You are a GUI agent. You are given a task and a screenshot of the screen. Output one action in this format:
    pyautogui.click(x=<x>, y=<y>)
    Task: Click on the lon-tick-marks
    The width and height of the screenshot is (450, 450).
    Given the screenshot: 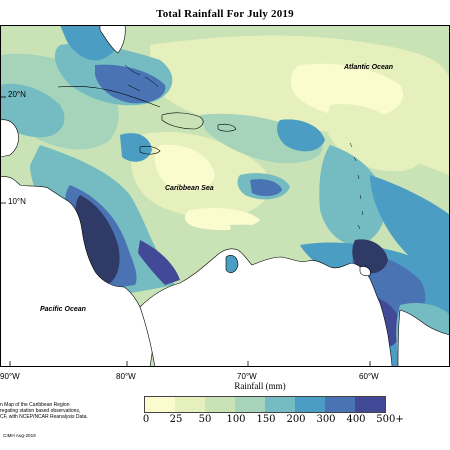 What is the action you would take?
    pyautogui.click(x=190, y=364)
    